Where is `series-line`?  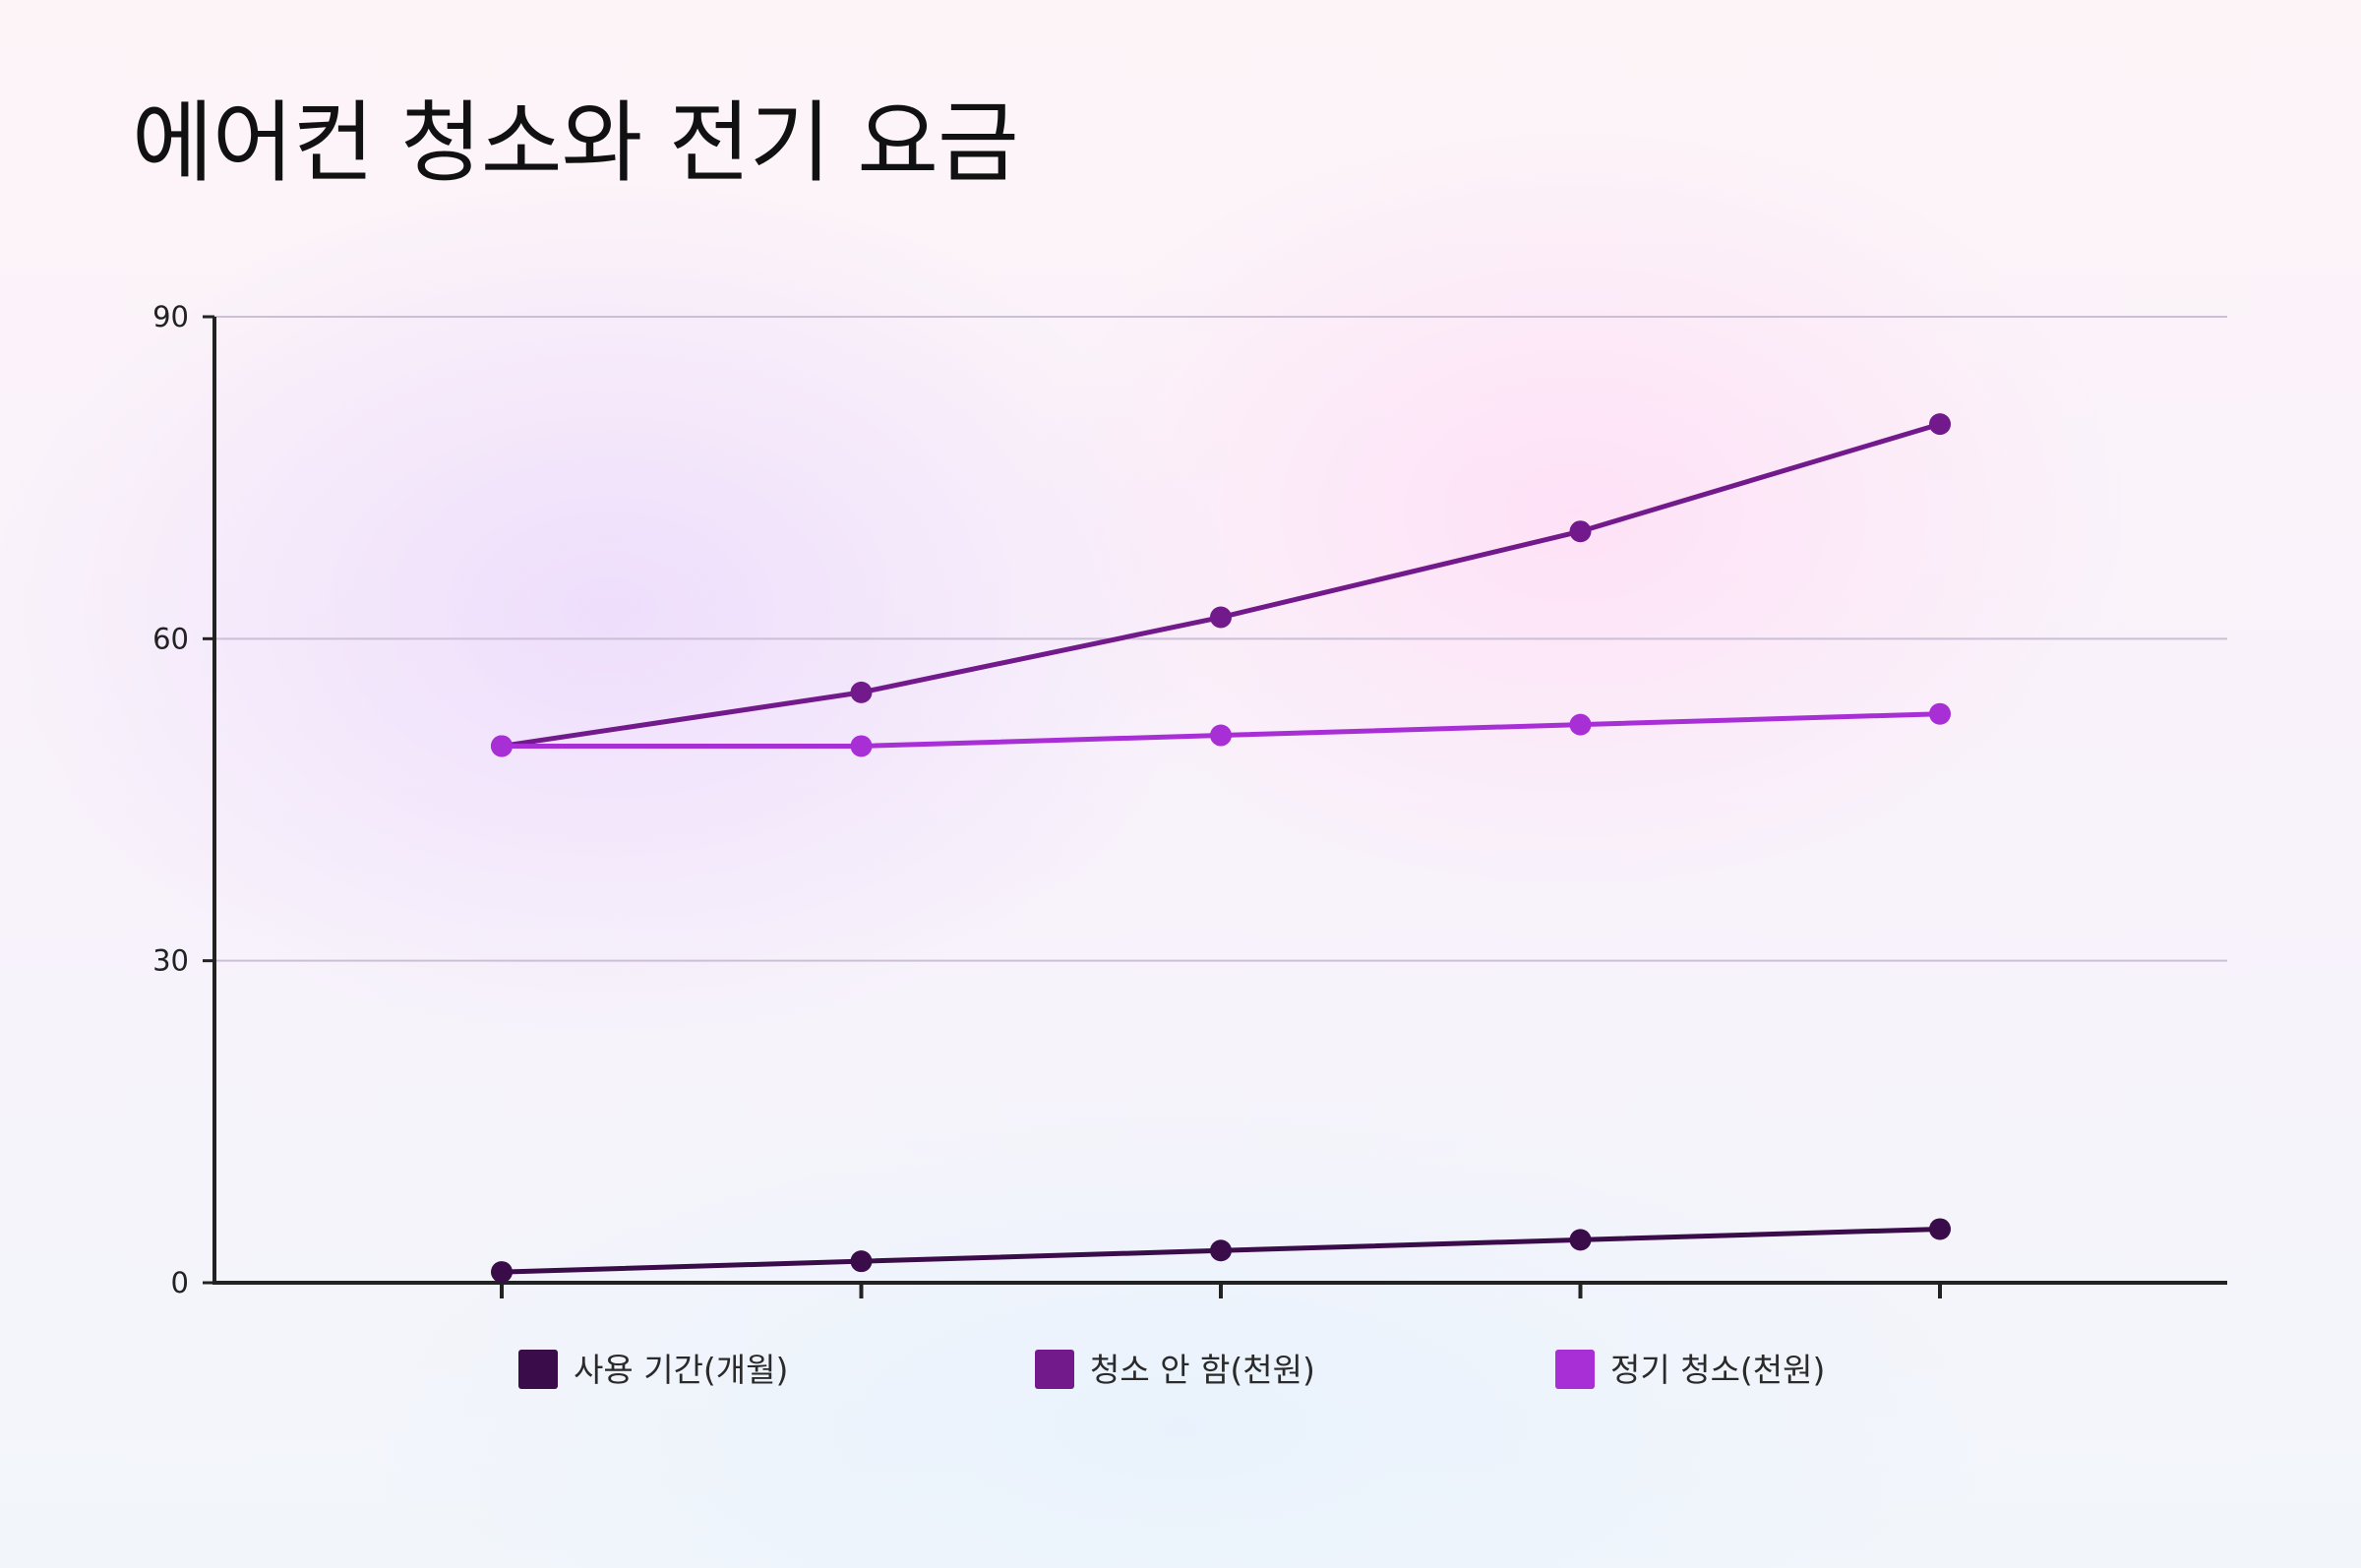 series-line is located at coordinates (1221, 585).